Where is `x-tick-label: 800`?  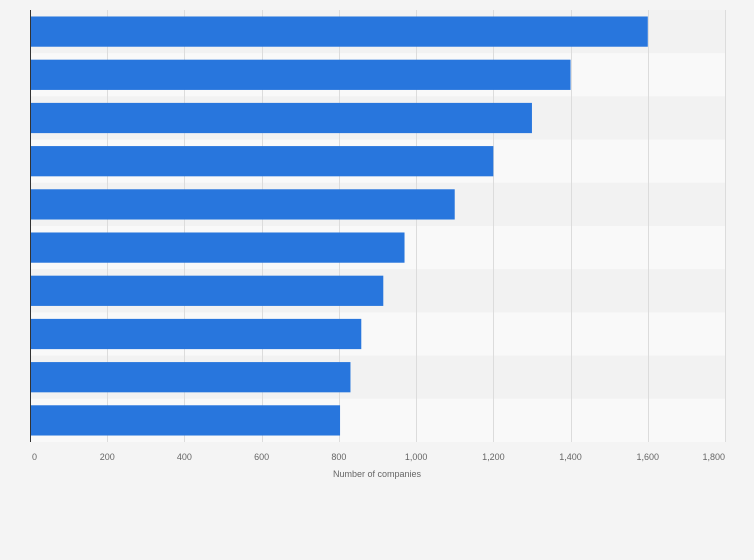
x-tick-label: 800 is located at coordinates (338, 457).